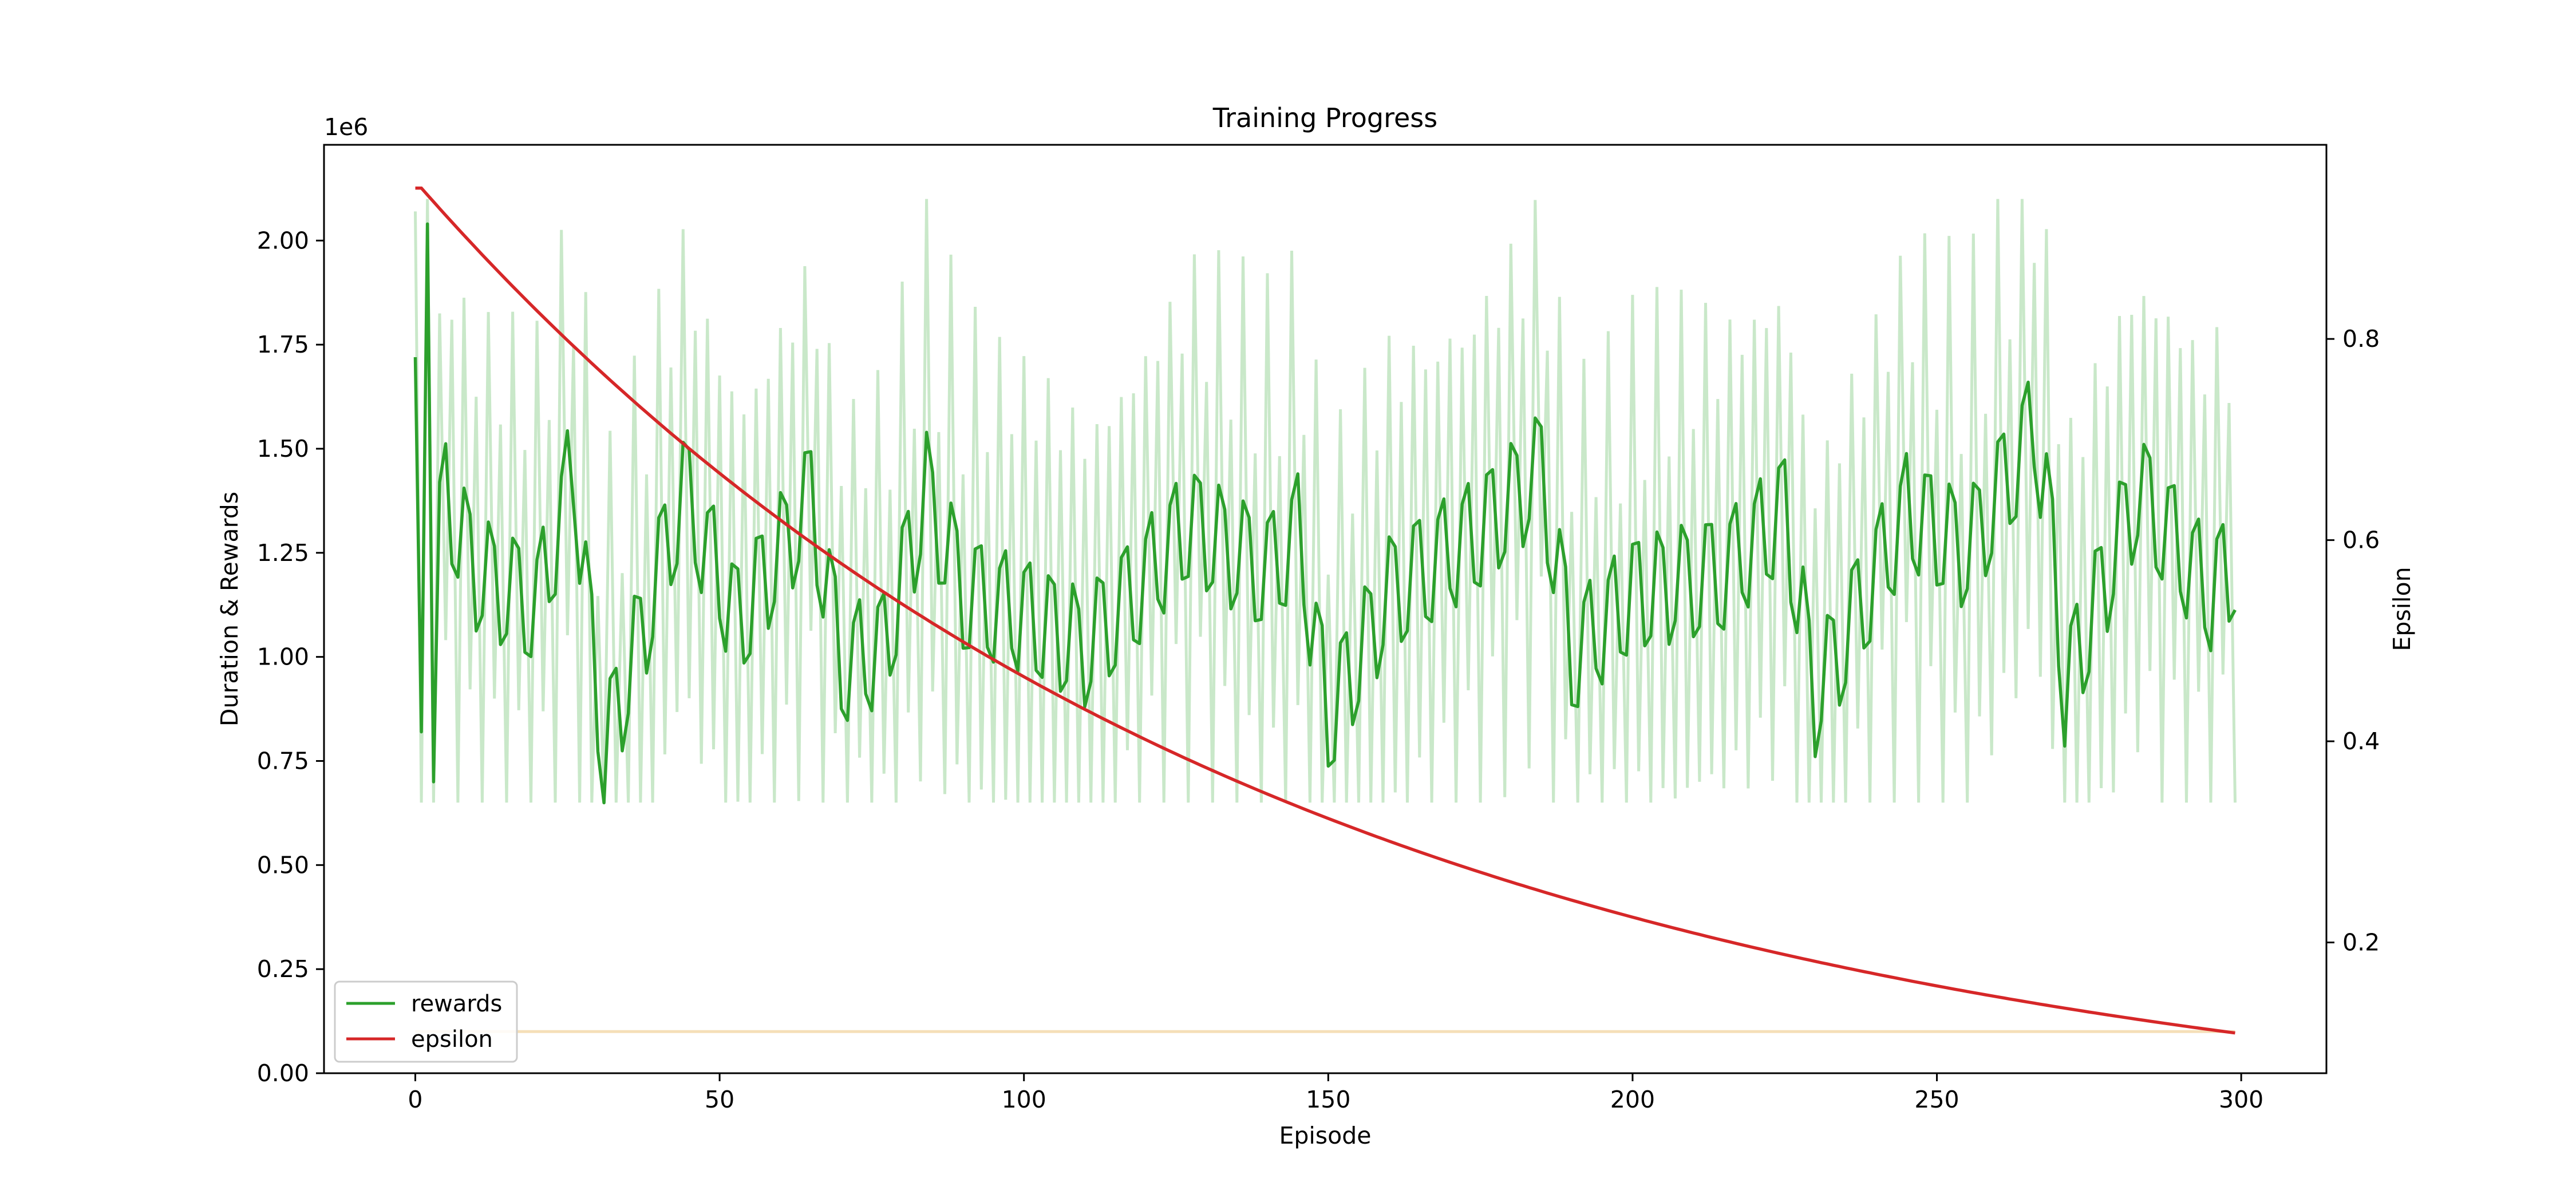 The width and height of the screenshot is (2576, 1202). I want to click on left-y-tick-label: 0.25, so click(283, 969).